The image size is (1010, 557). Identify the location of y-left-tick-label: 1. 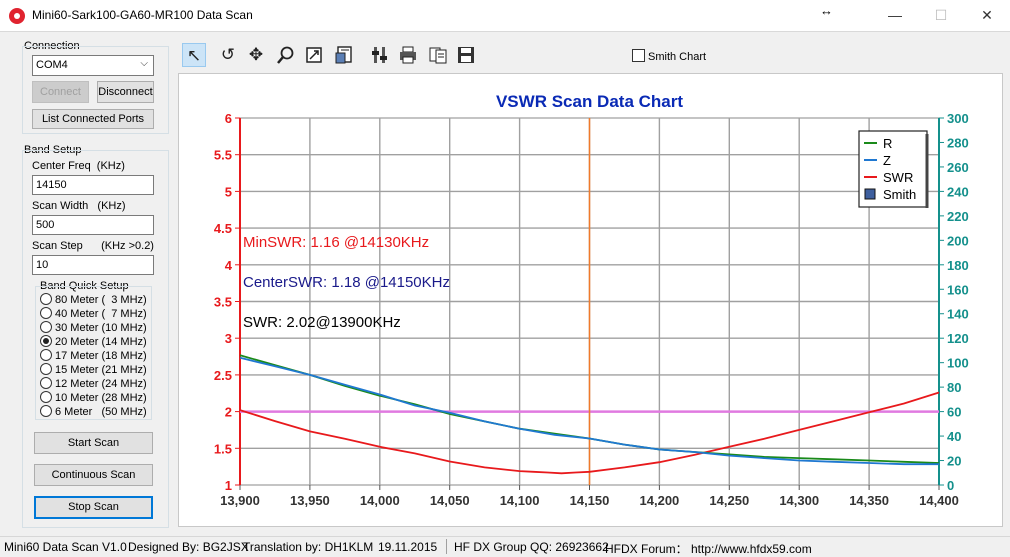
(228, 485).